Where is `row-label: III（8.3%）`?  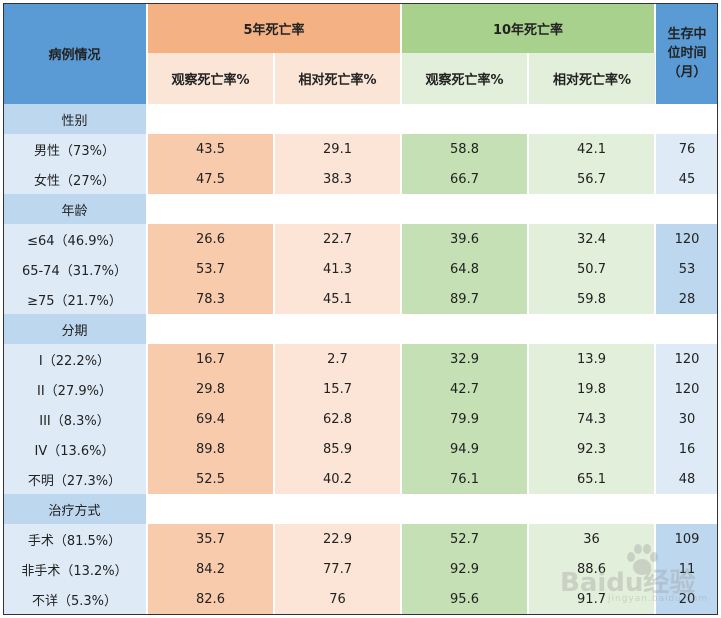
row-label: III（8.3%） is located at coordinates (75, 419).